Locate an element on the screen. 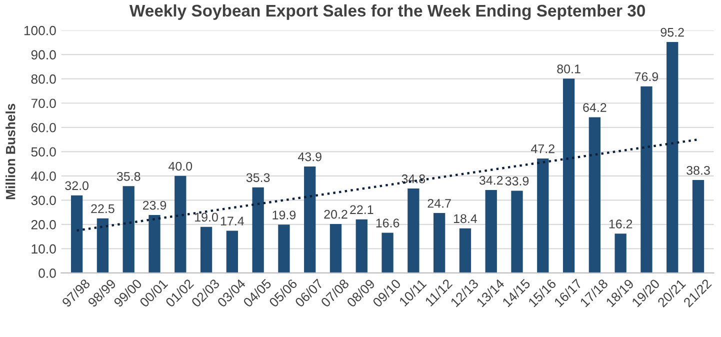 This screenshot has width=721, height=337. data-label: 76.9 is located at coordinates (646, 77).